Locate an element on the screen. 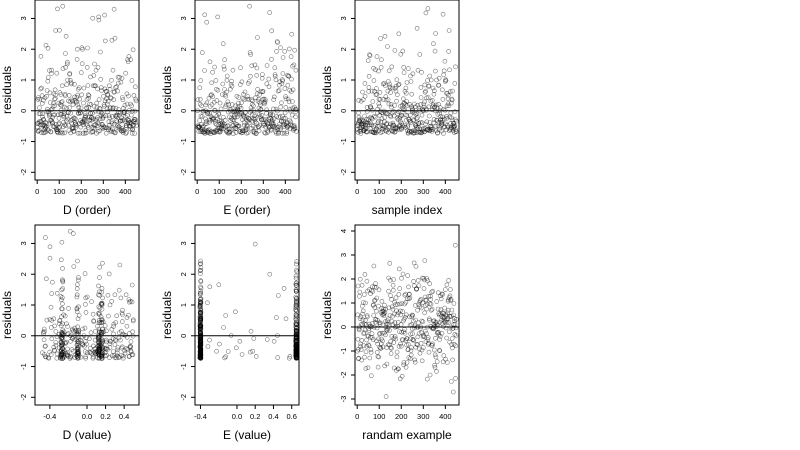 The image size is (800, 450). x-tick-label: 300 is located at coordinates (423, 416).